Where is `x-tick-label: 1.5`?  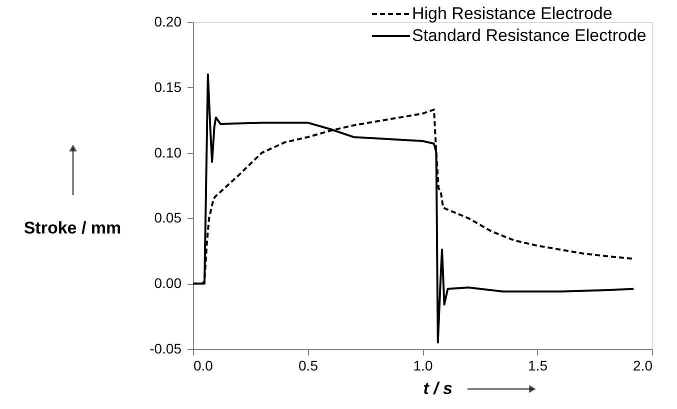
x-tick-label: 1.5 is located at coordinates (538, 366).